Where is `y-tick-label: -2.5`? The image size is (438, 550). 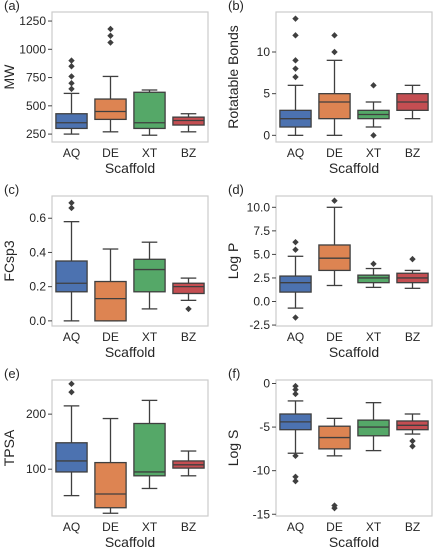 y-tick-label: -2.5 is located at coordinates (259, 325).